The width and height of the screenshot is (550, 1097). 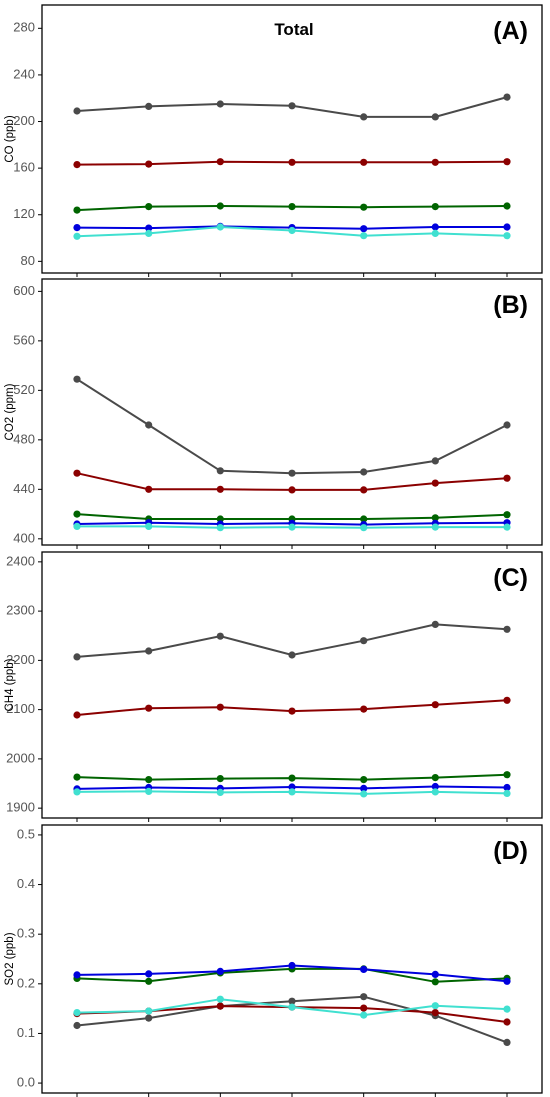 What do you see at coordinates (24, 290) in the screenshot?
I see `y-tick-label: 600` at bounding box center [24, 290].